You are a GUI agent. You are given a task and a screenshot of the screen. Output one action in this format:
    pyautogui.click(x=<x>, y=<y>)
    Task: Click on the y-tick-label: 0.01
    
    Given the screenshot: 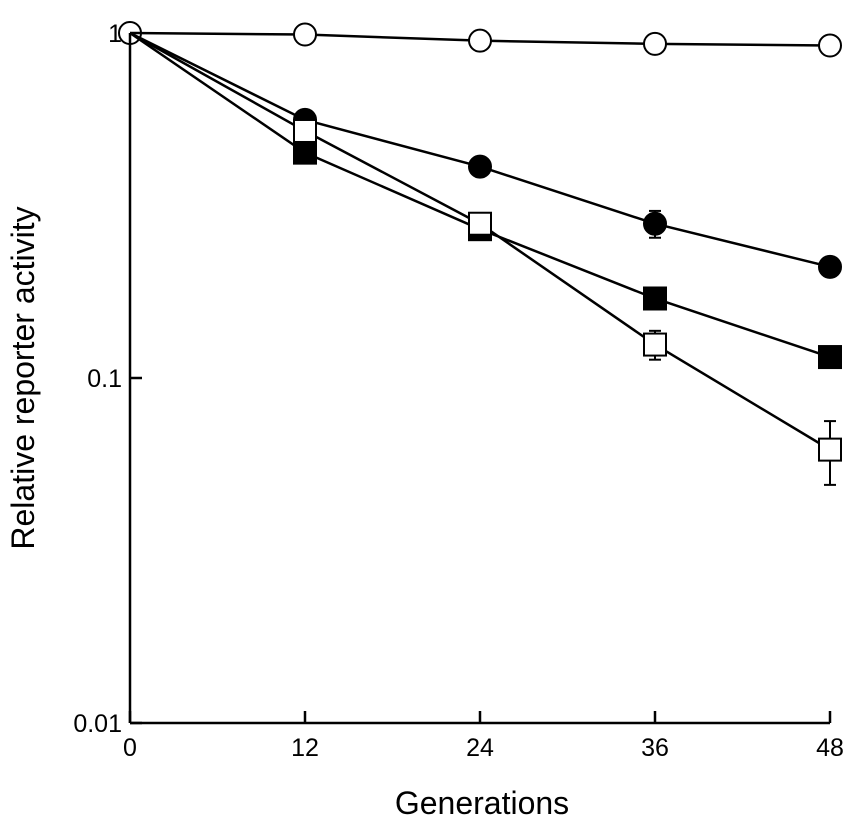 What is the action you would take?
    pyautogui.click(x=97, y=724)
    